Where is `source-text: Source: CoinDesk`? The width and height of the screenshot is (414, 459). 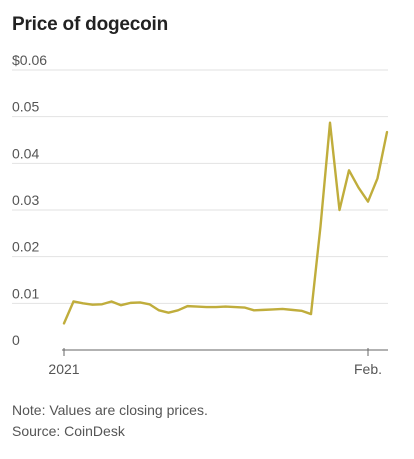
source-text: Source: CoinDesk is located at coordinates (68, 431).